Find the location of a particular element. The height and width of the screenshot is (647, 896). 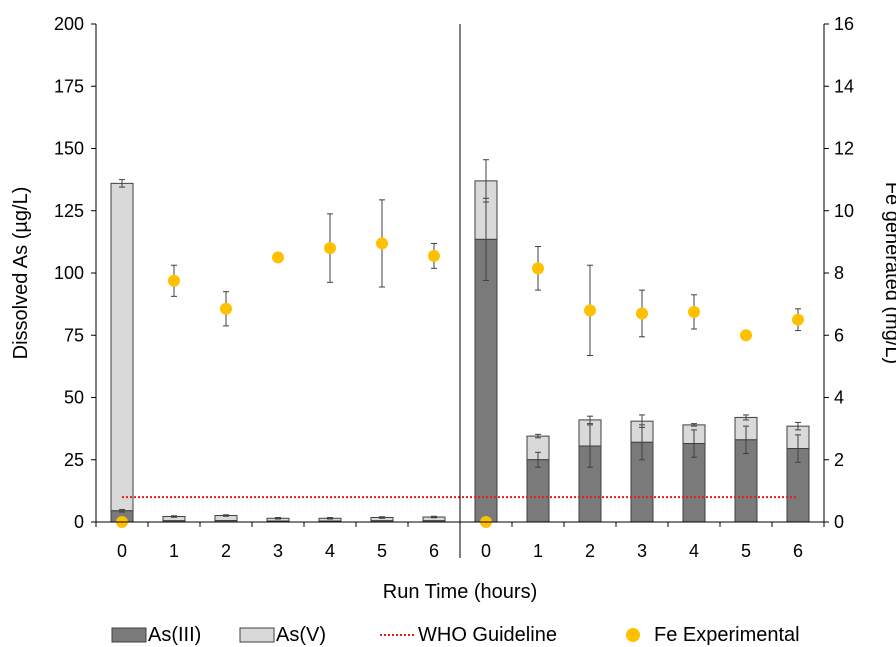

legend-label-as5: As(V) is located at coordinates (301, 635).